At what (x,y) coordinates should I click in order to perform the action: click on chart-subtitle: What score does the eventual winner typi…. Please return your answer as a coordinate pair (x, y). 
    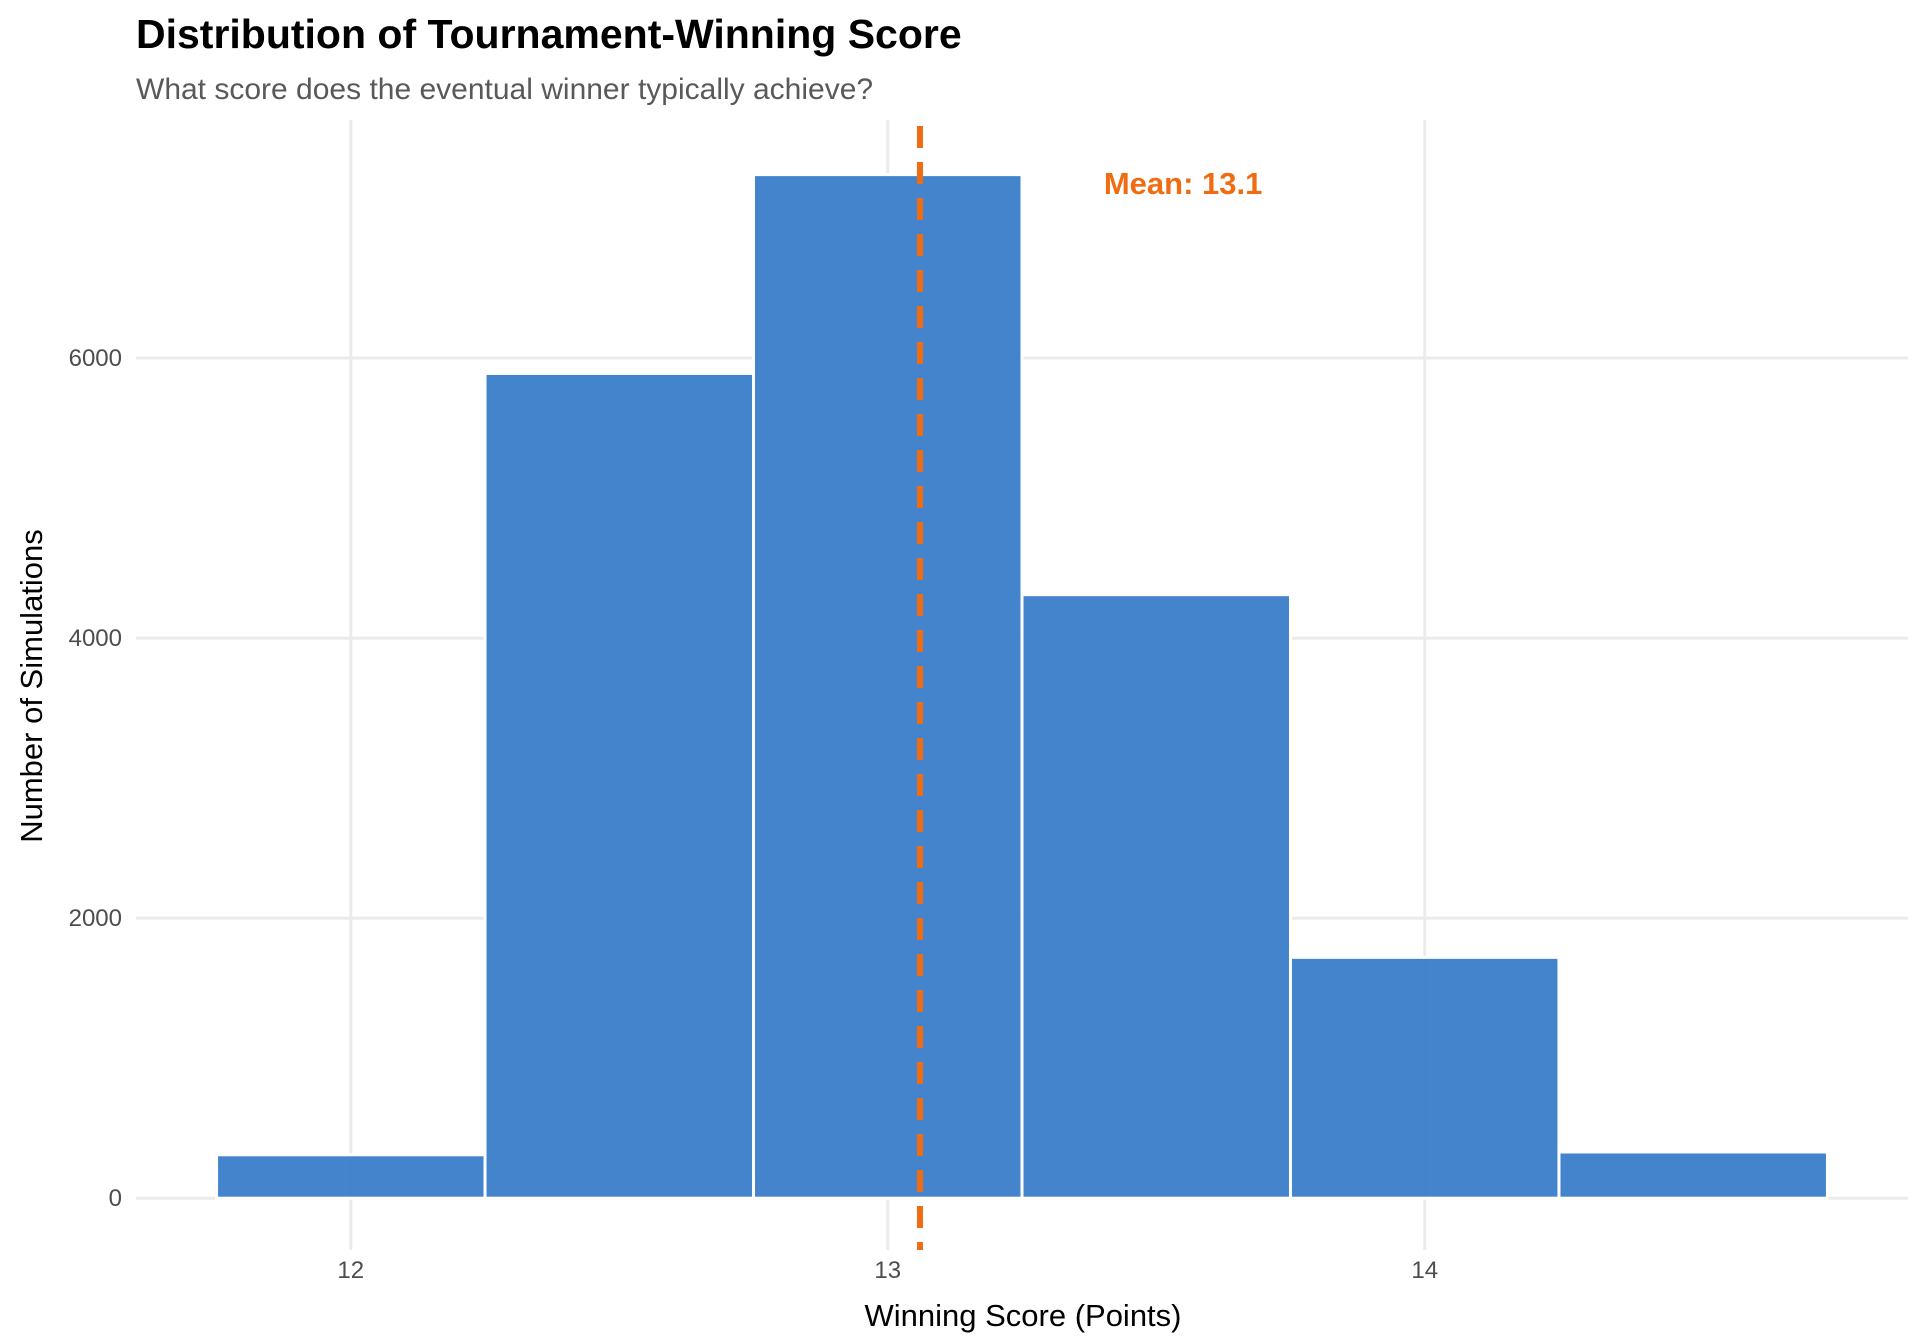
    Looking at the image, I should click on (504, 89).